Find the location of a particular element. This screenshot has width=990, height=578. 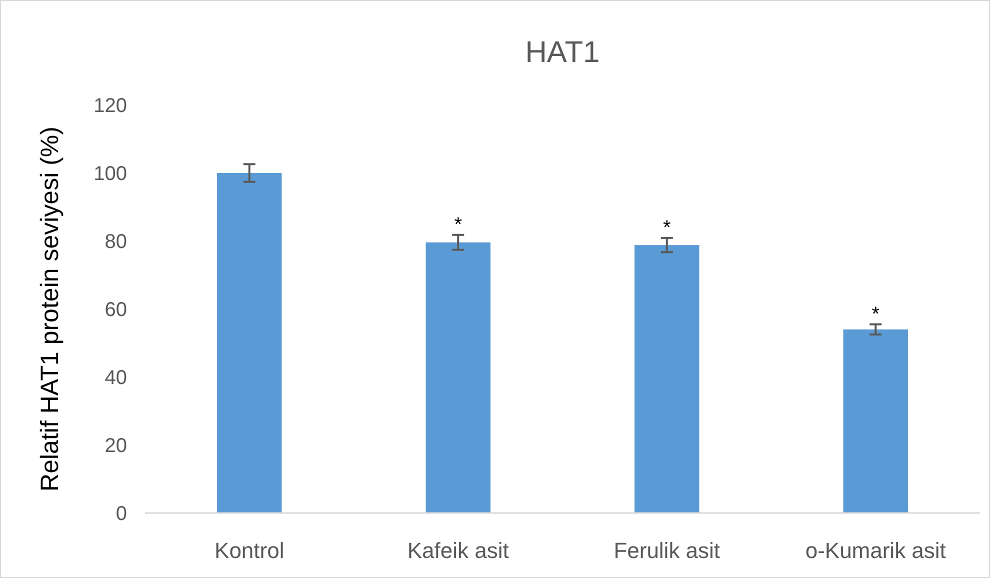

x-tick-label: Kontrol is located at coordinates (249, 550).